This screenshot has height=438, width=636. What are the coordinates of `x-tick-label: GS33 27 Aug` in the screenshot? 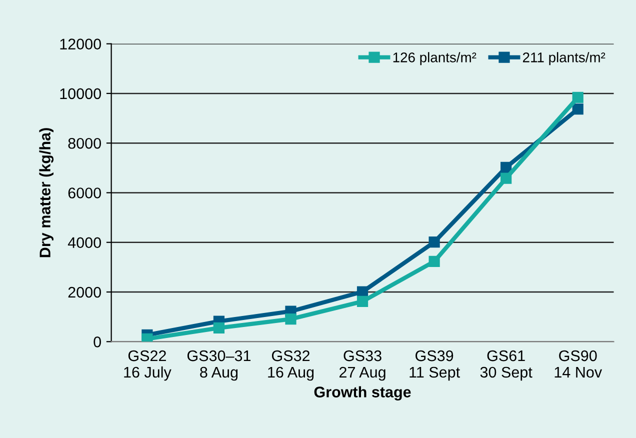 It's located at (363, 365).